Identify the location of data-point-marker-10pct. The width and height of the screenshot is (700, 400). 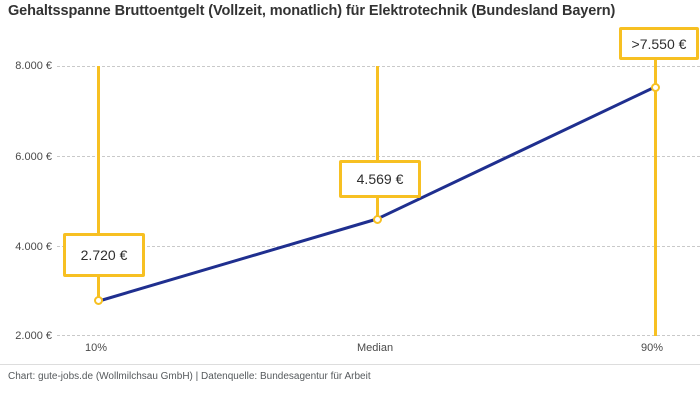
(98, 300).